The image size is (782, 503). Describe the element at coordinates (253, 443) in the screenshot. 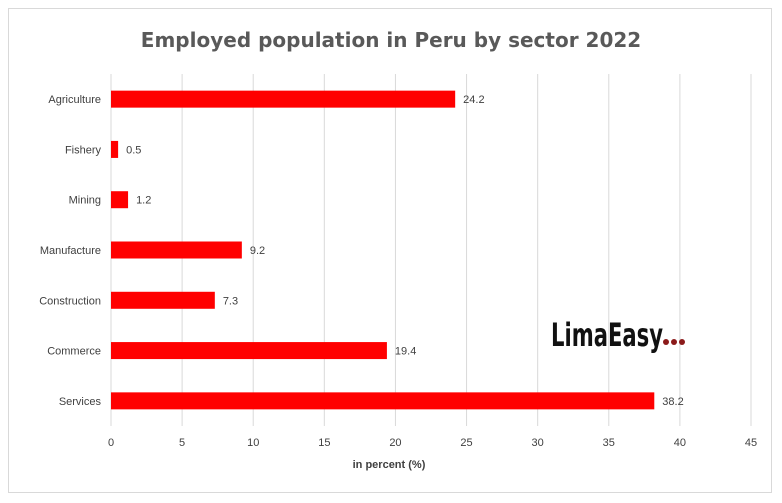

I see `x-tick-label: 10` at that location.